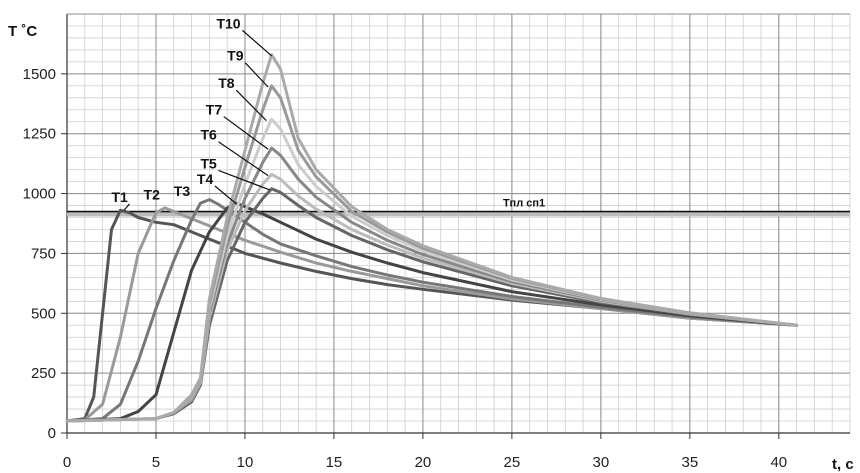 The height and width of the screenshot is (473, 860). Describe the element at coordinates (601, 462) in the screenshot. I see `x-tick-label: 30` at that location.